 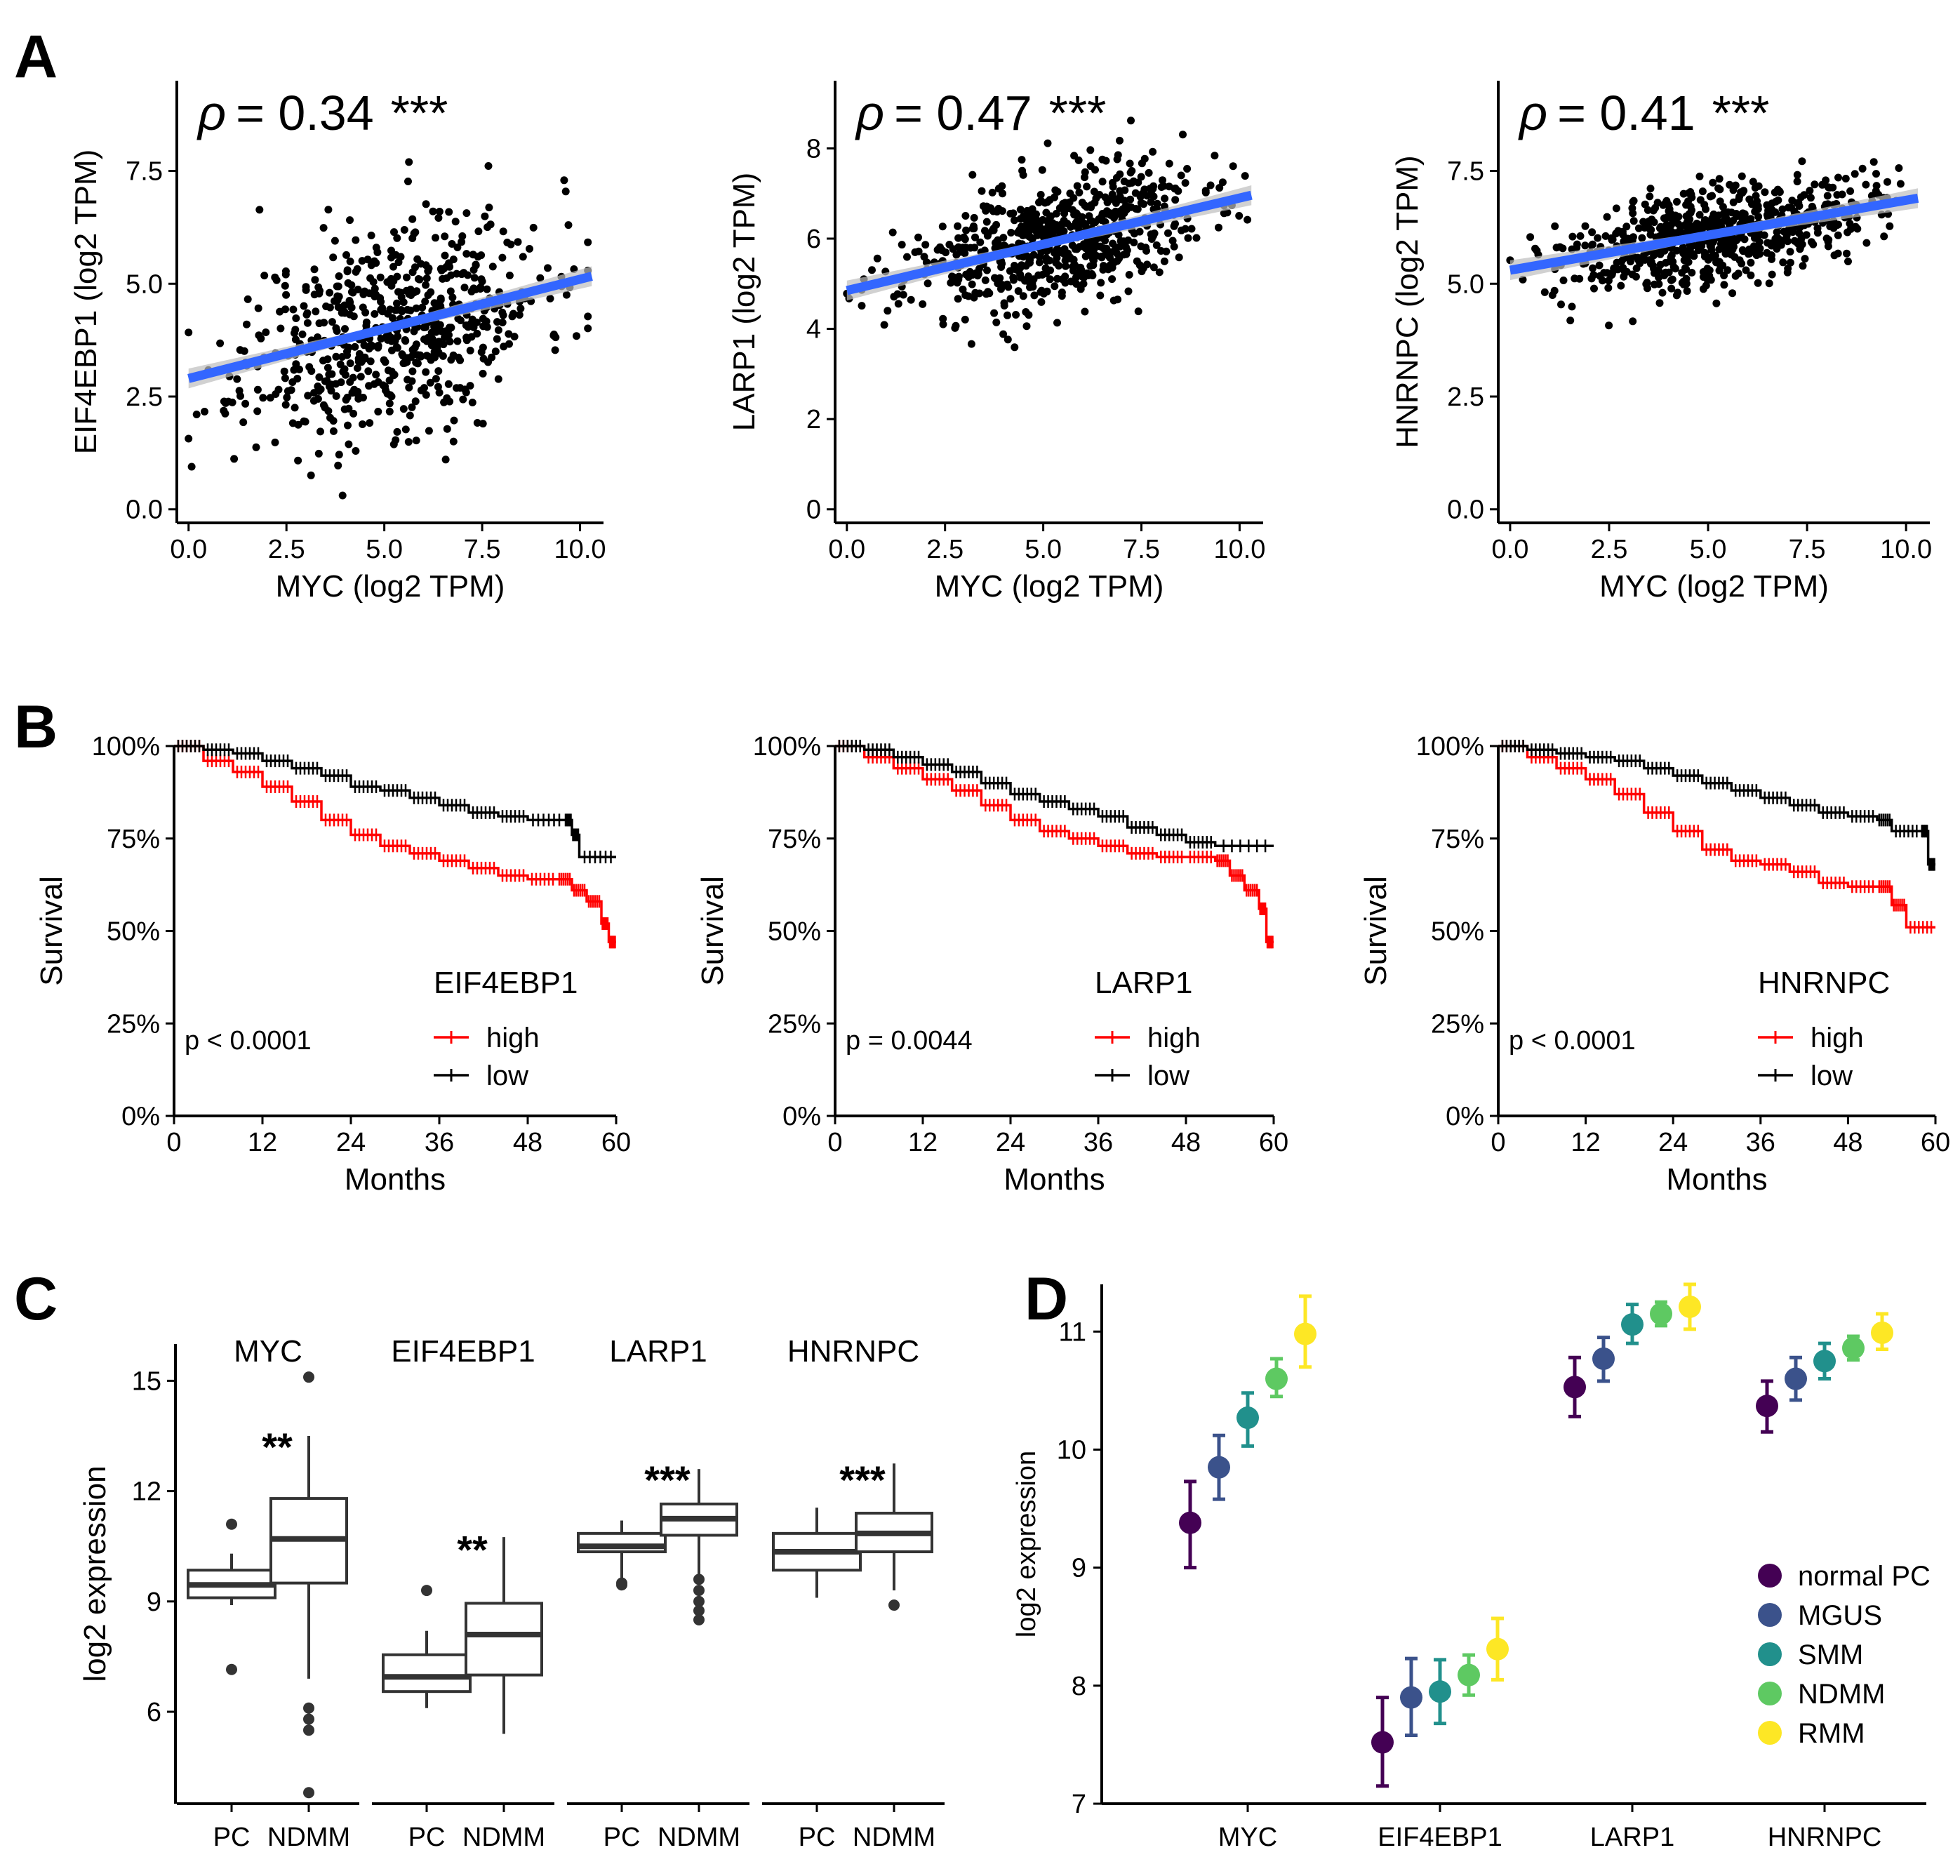 I want to click on x-tick-label: 0.0, so click(x=188, y=549).